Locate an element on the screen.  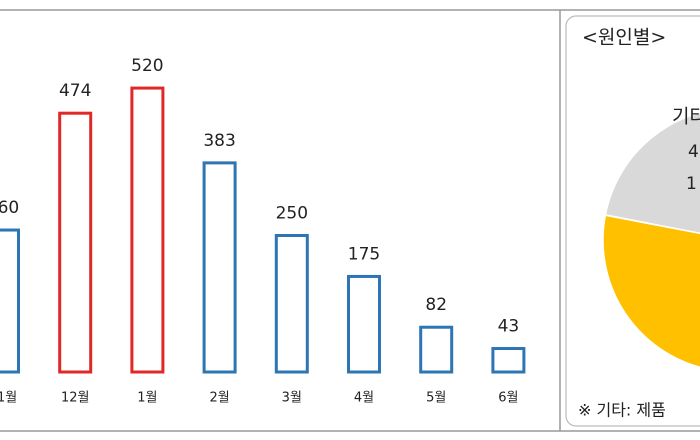
slice-label: 기타 is located at coordinates (686, 117).